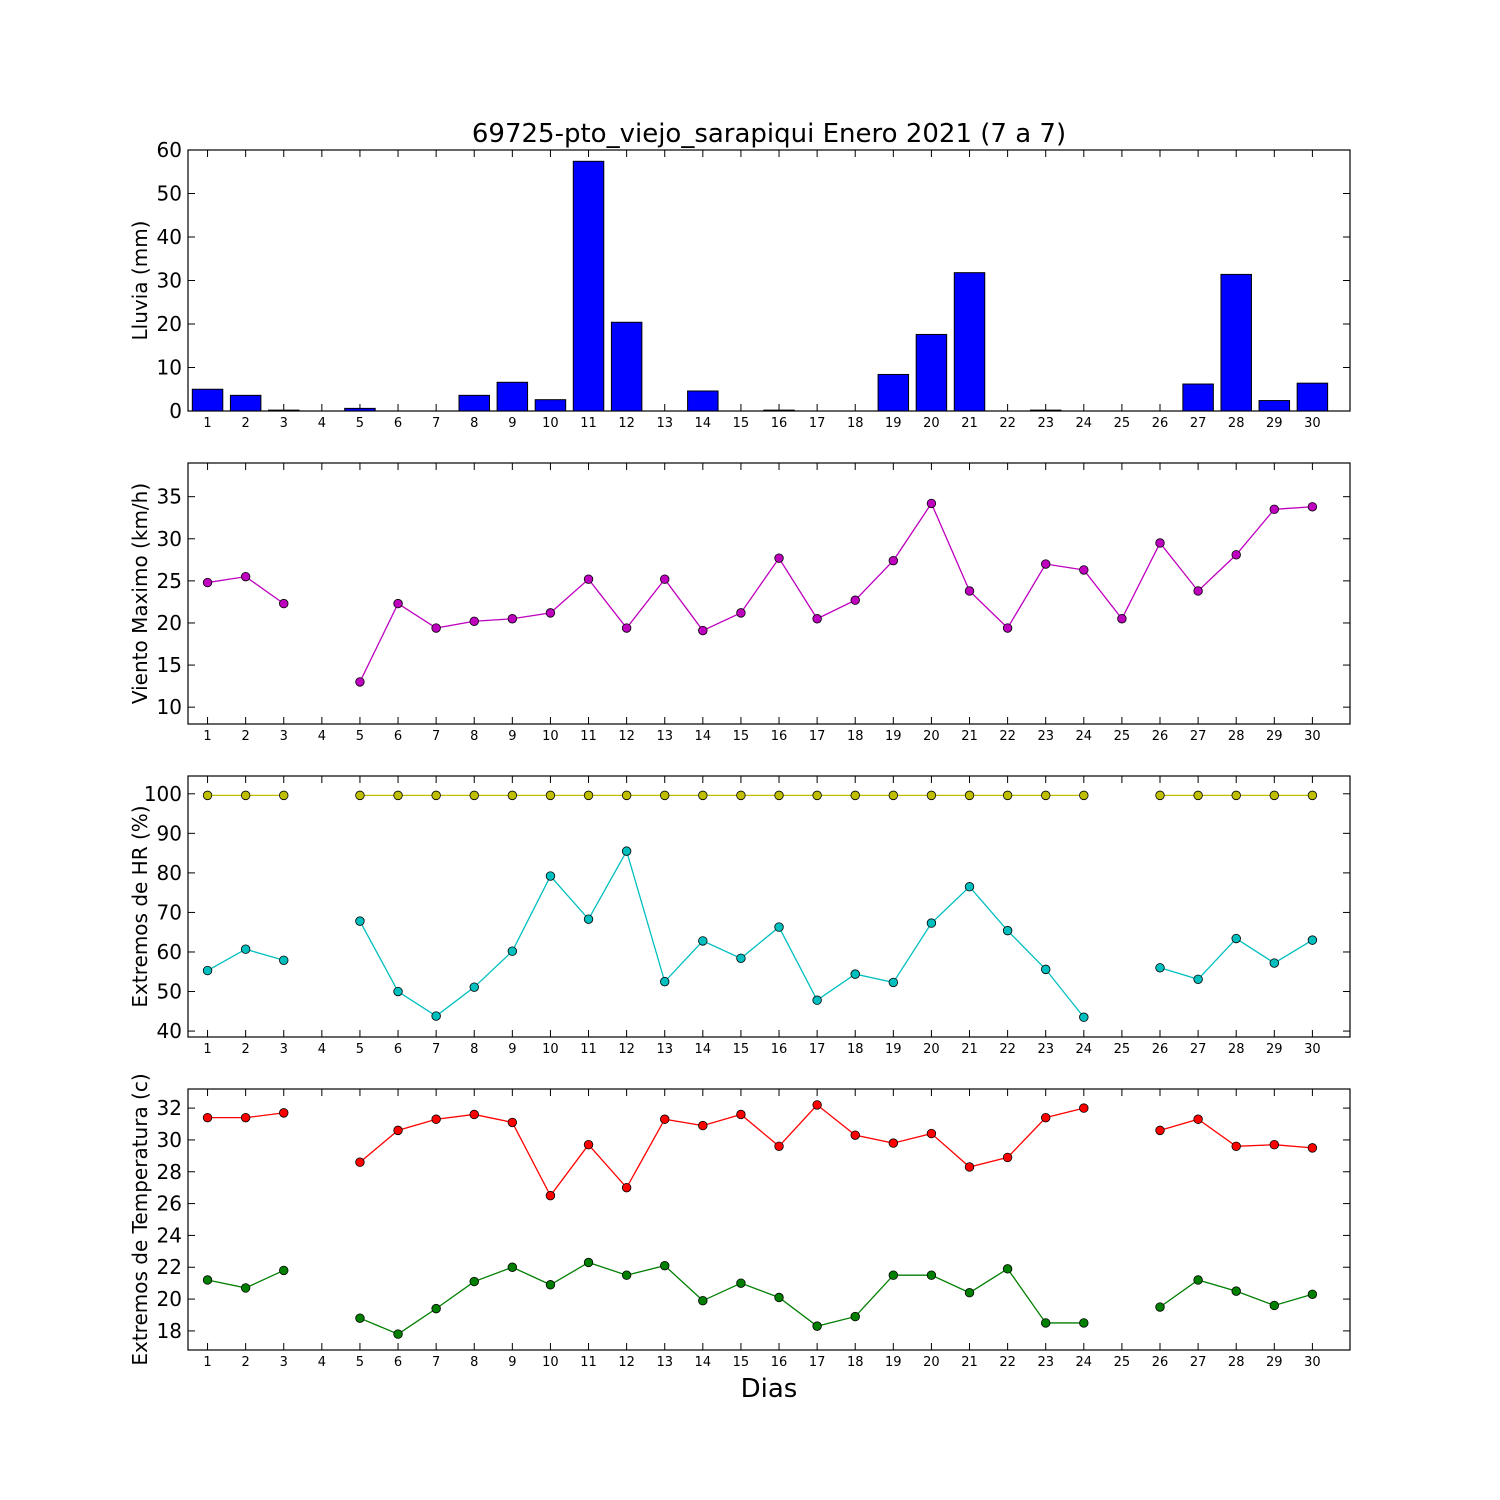 The height and width of the screenshot is (1500, 1500). Describe the element at coordinates (322, 736) in the screenshot. I see `x-tick-label: 4` at that location.